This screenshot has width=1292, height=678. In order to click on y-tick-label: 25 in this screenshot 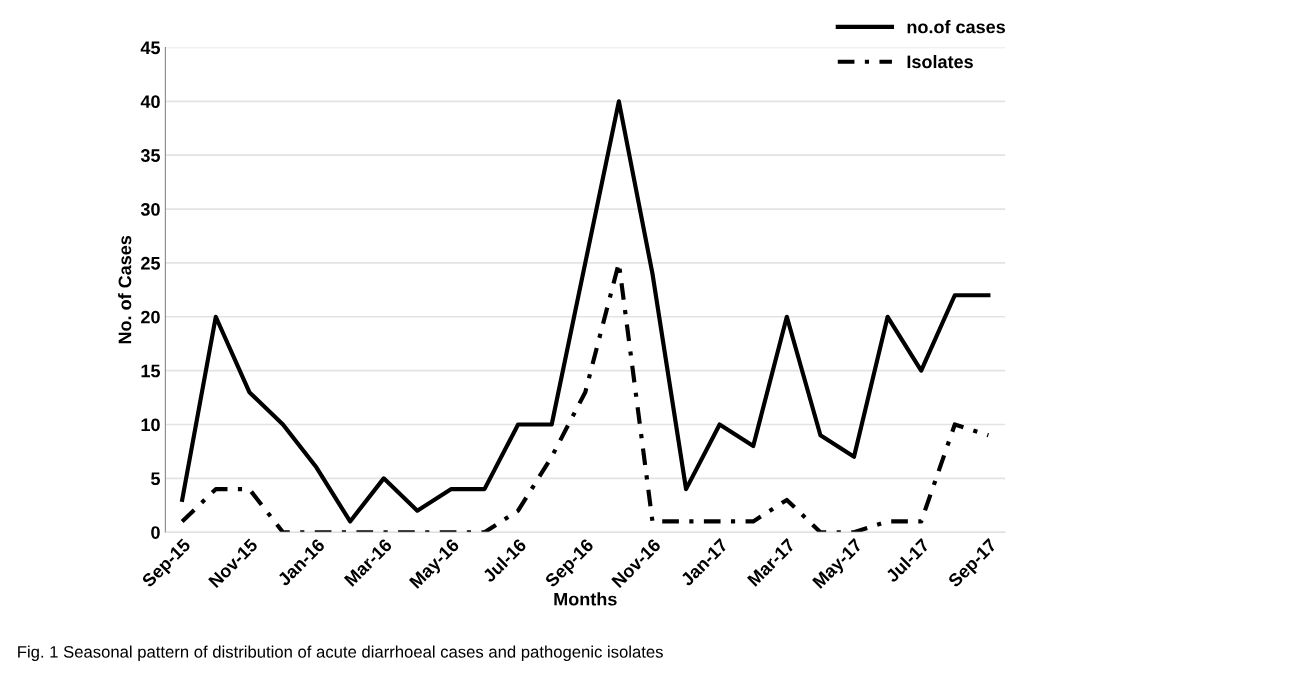, I will do `click(151, 263)`.